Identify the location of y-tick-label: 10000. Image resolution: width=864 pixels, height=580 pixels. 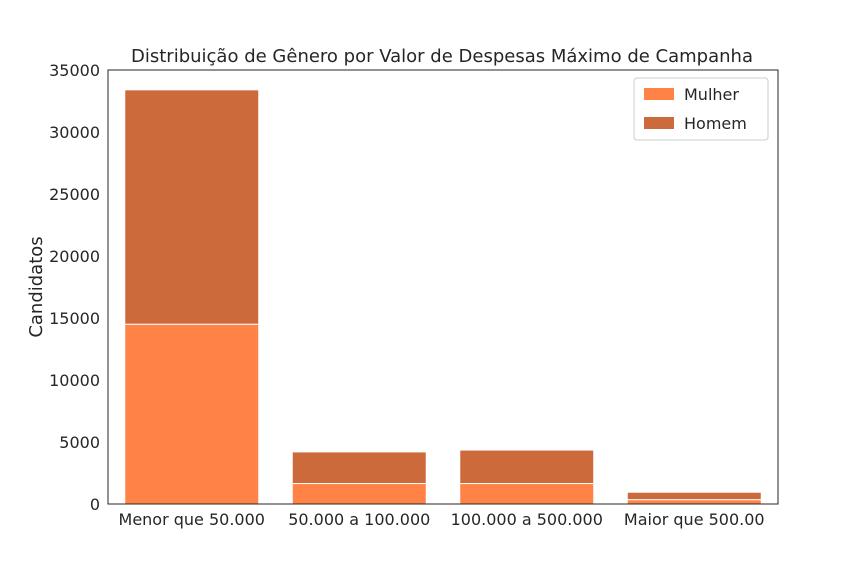
(74, 380).